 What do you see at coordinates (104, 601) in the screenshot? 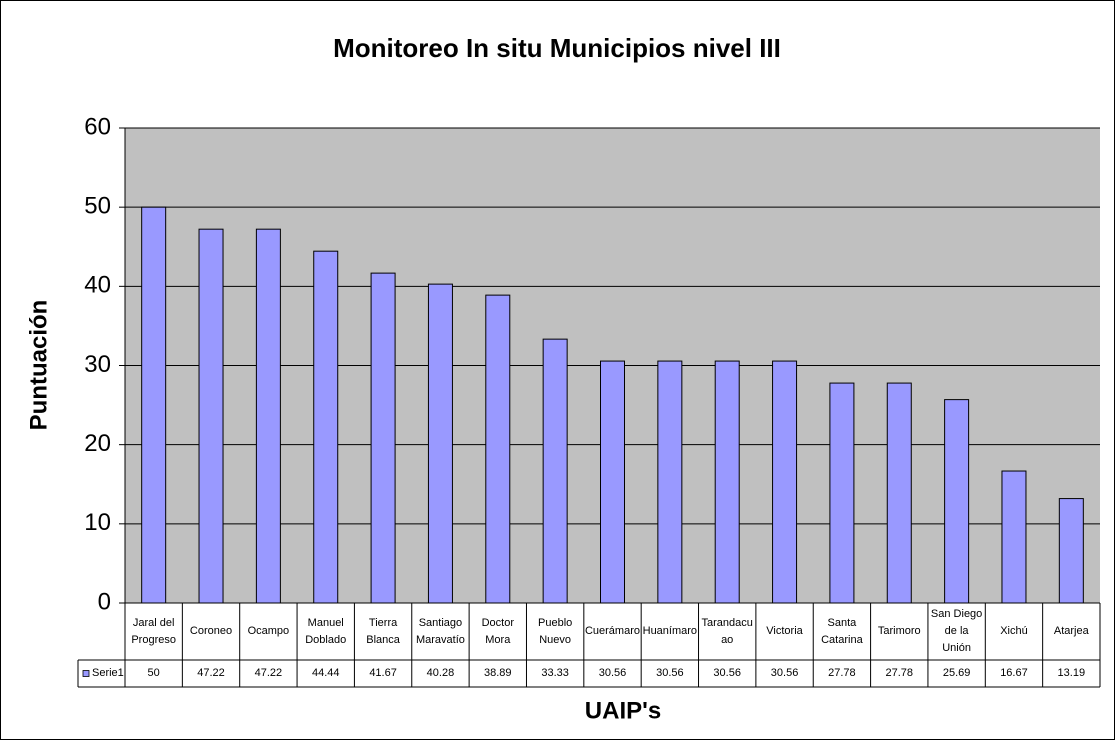
I see `y-tick-label: 0` at bounding box center [104, 601].